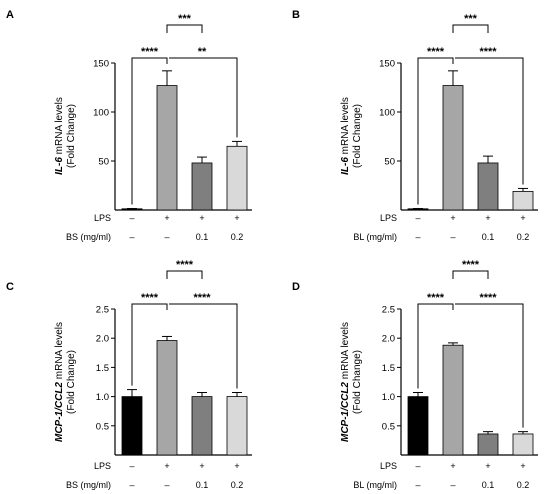 This screenshot has width=550, height=494. What do you see at coordinates (202, 52) in the screenshot?
I see `significance-label: **` at bounding box center [202, 52].